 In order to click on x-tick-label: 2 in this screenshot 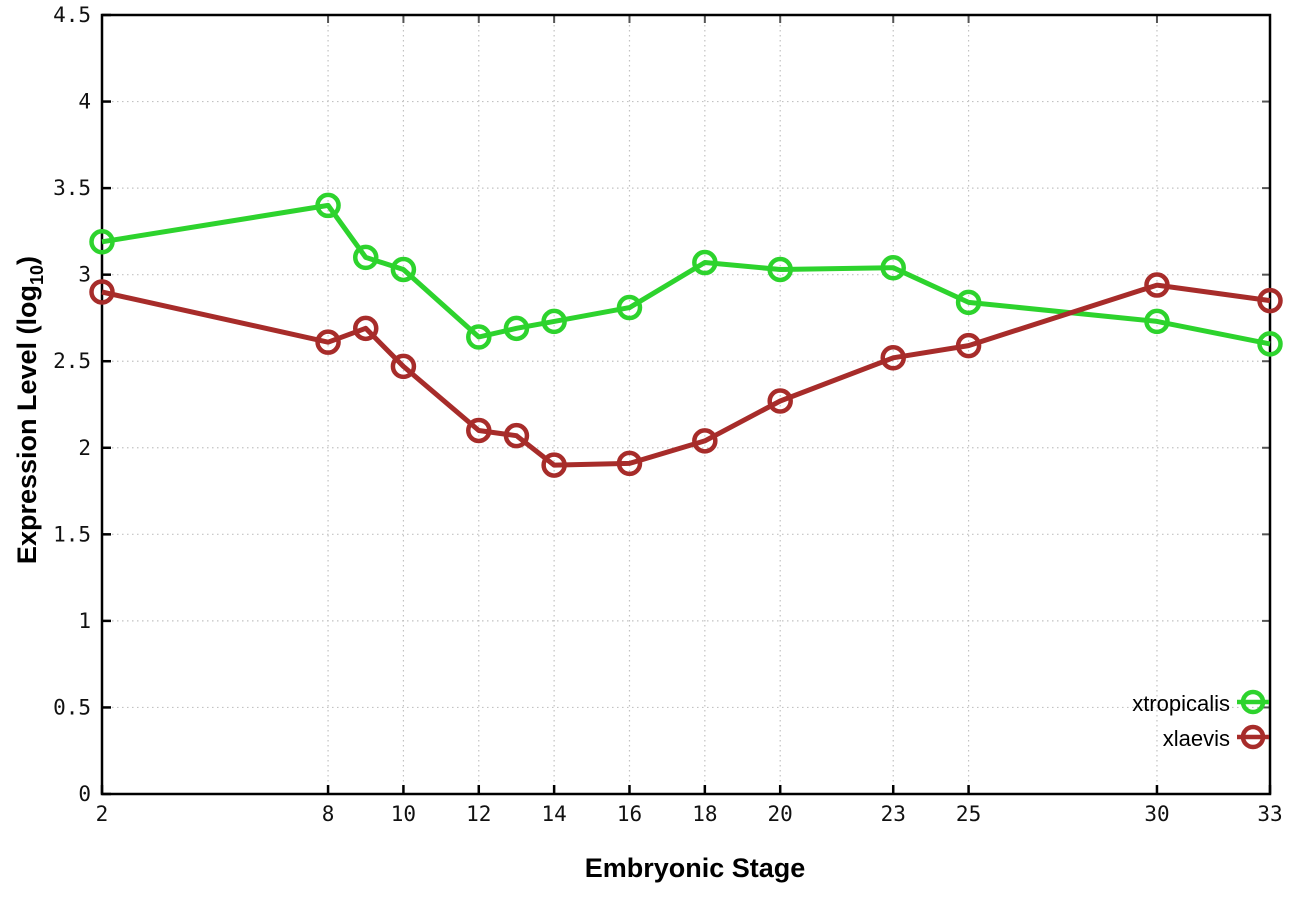, I will do `click(102, 814)`.